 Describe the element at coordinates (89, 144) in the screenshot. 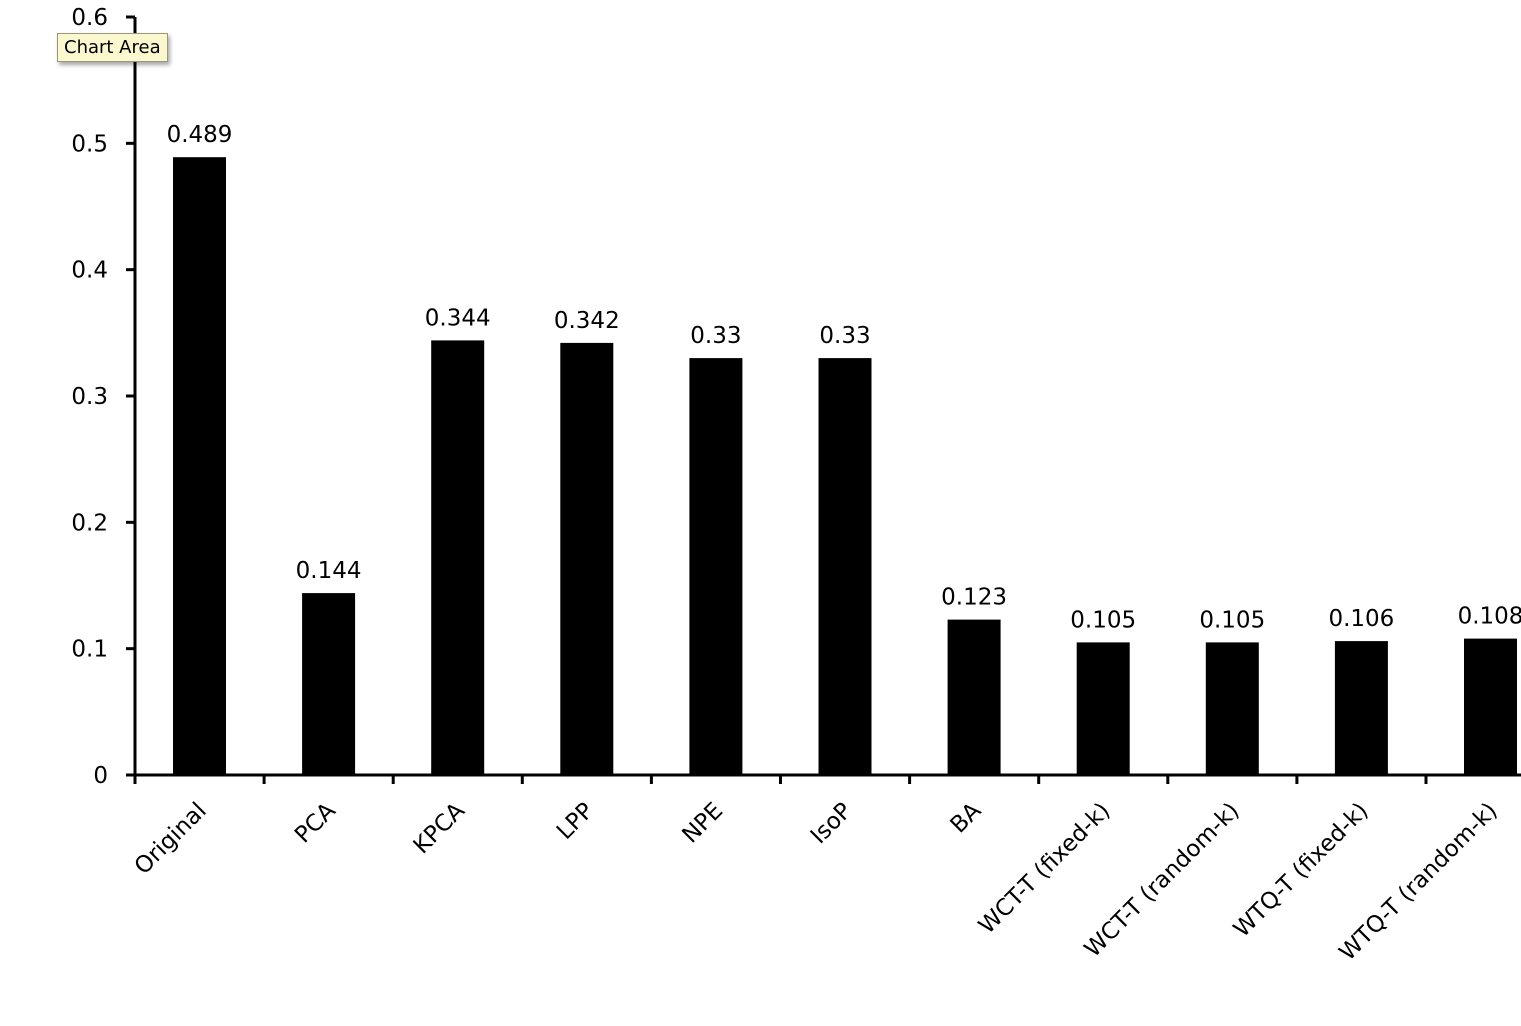

I see `y-tick-label: 0.5` at that location.